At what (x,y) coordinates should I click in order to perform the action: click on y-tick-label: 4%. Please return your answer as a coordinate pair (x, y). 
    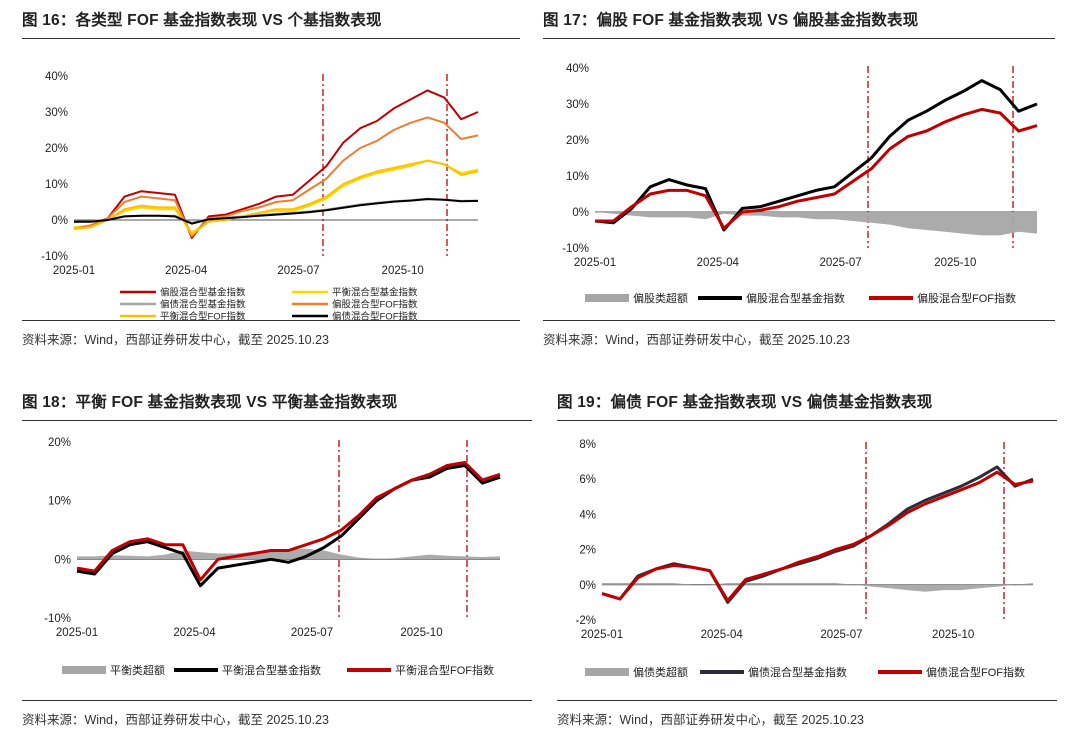
    Looking at the image, I should click on (587, 515).